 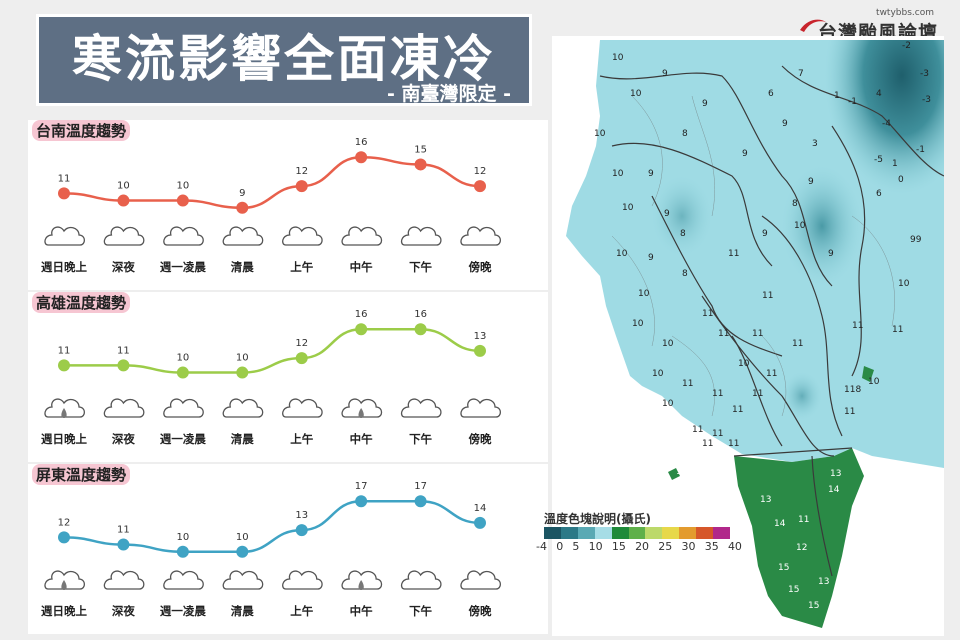 I want to click on legend-ticks: -4 0 5 10 15 20 25 30 35 40, so click(x=639, y=547).